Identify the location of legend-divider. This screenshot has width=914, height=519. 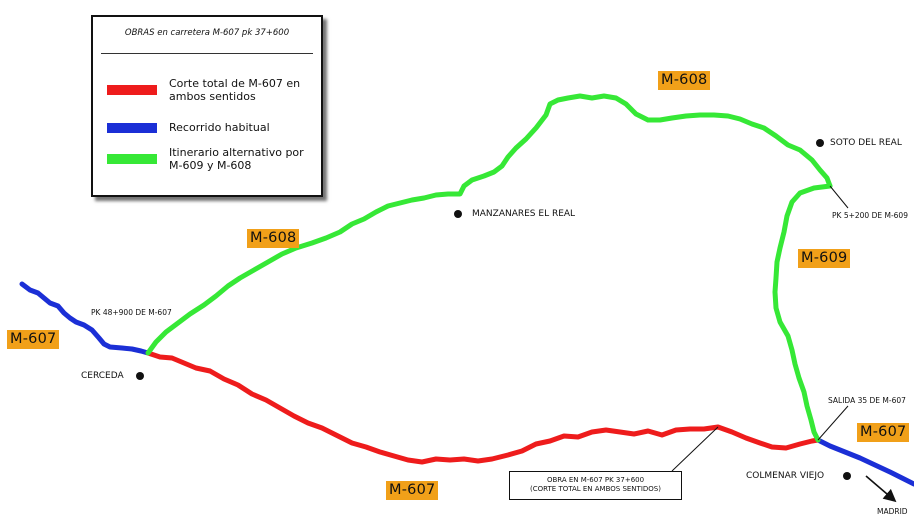
(207, 53).